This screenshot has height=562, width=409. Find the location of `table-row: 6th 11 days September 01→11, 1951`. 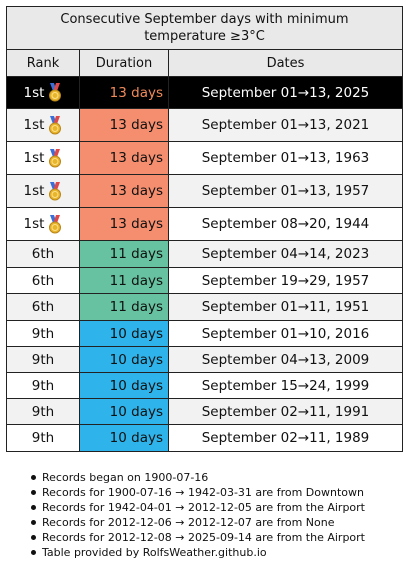

table-row: 6th 11 days September 01→11, 1951 is located at coordinates (204, 307).